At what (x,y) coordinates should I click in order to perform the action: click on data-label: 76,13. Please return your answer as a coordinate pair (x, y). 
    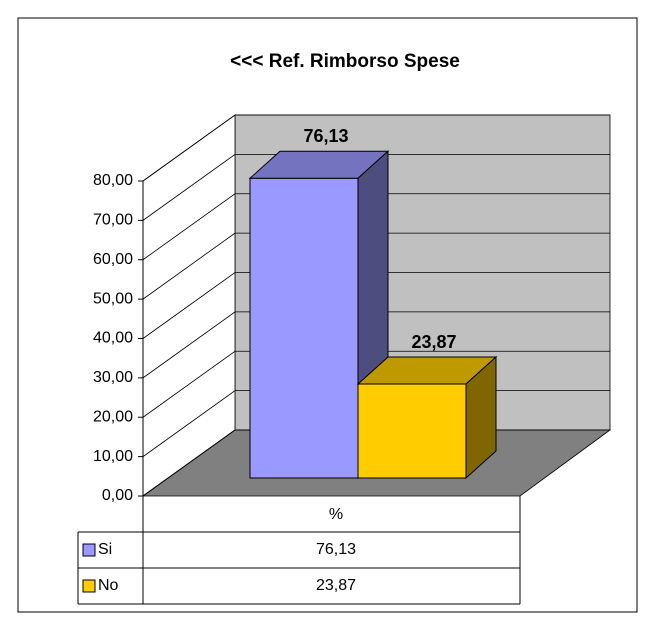
    Looking at the image, I should click on (325, 136).